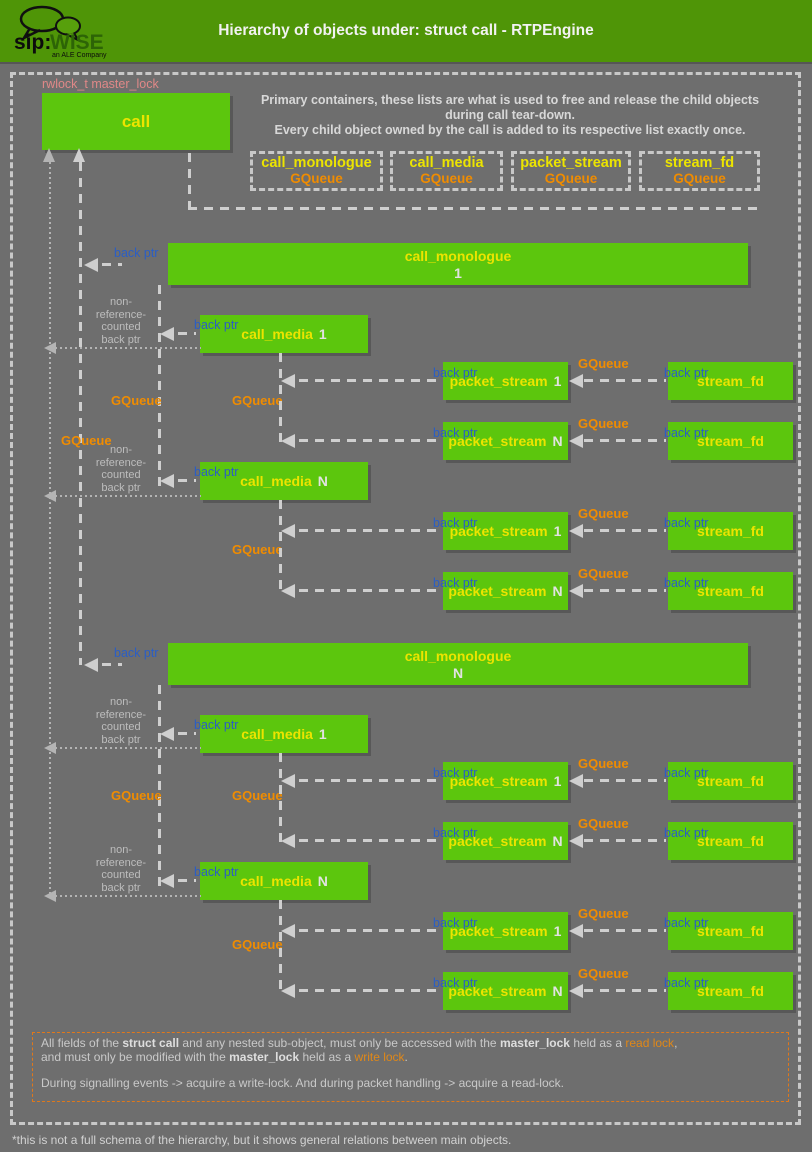  What do you see at coordinates (136, 121) in the screenshot?
I see `call-box: call` at bounding box center [136, 121].